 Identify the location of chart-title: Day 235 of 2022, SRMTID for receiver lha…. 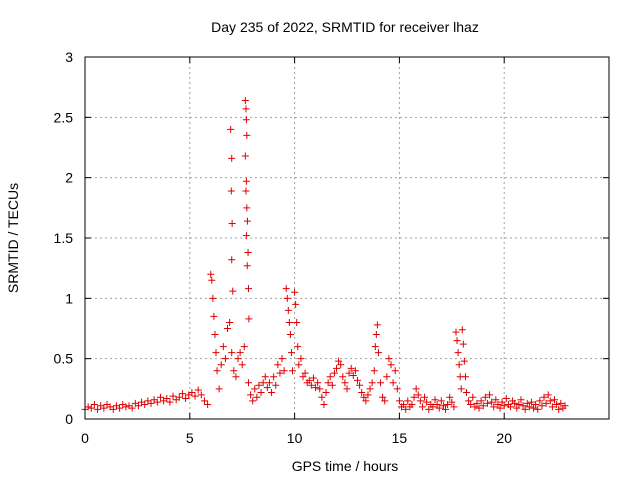
(345, 27).